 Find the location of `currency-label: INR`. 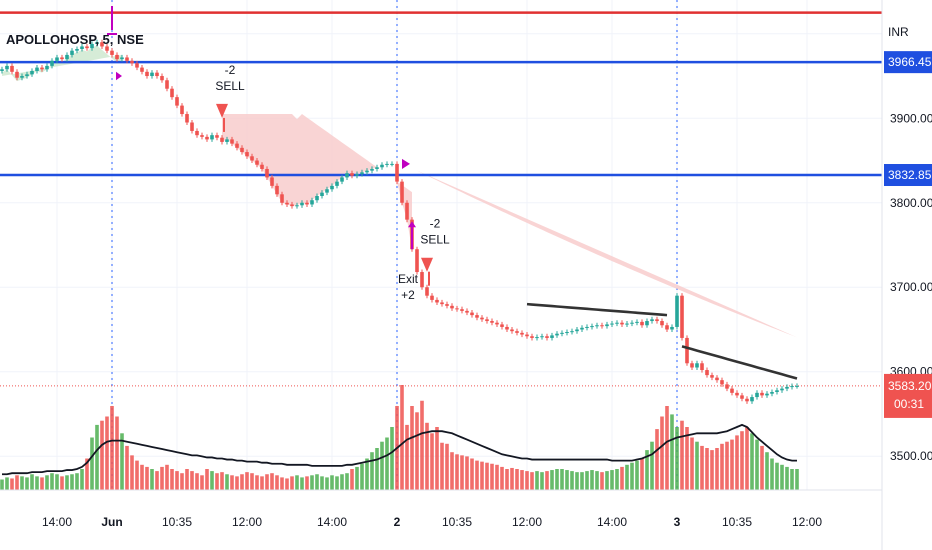

currency-label: INR is located at coordinates (898, 32).